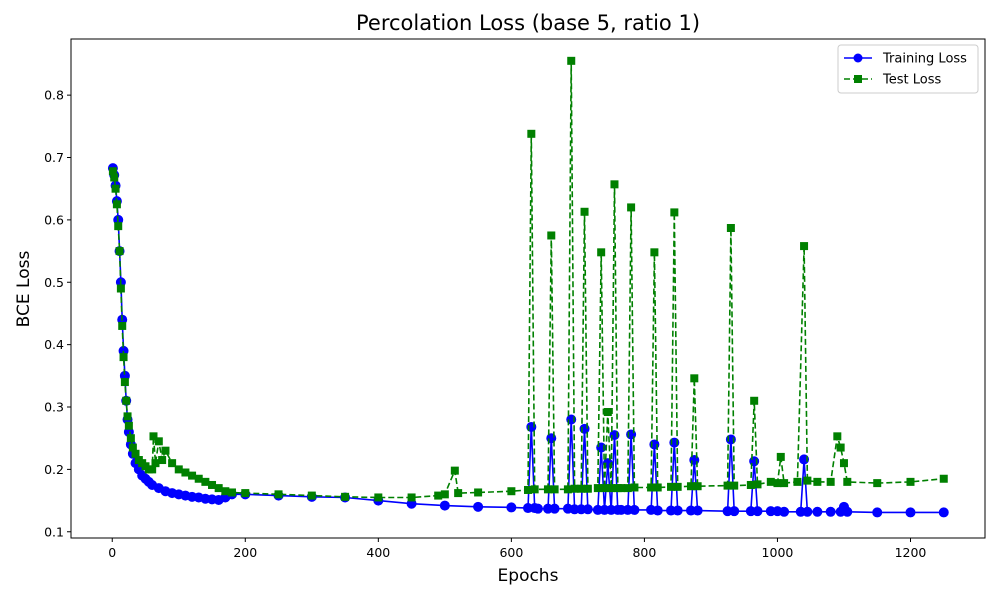 This screenshot has height=600, width=1000. Describe the element at coordinates (112, 552) in the screenshot. I see `x-tick-label: 0` at that location.